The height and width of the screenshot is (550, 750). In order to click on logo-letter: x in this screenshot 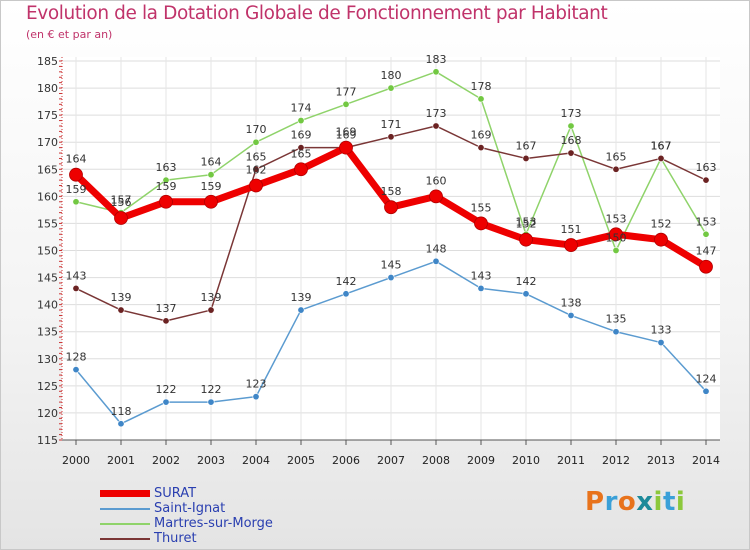, I will do `click(645, 502)`.